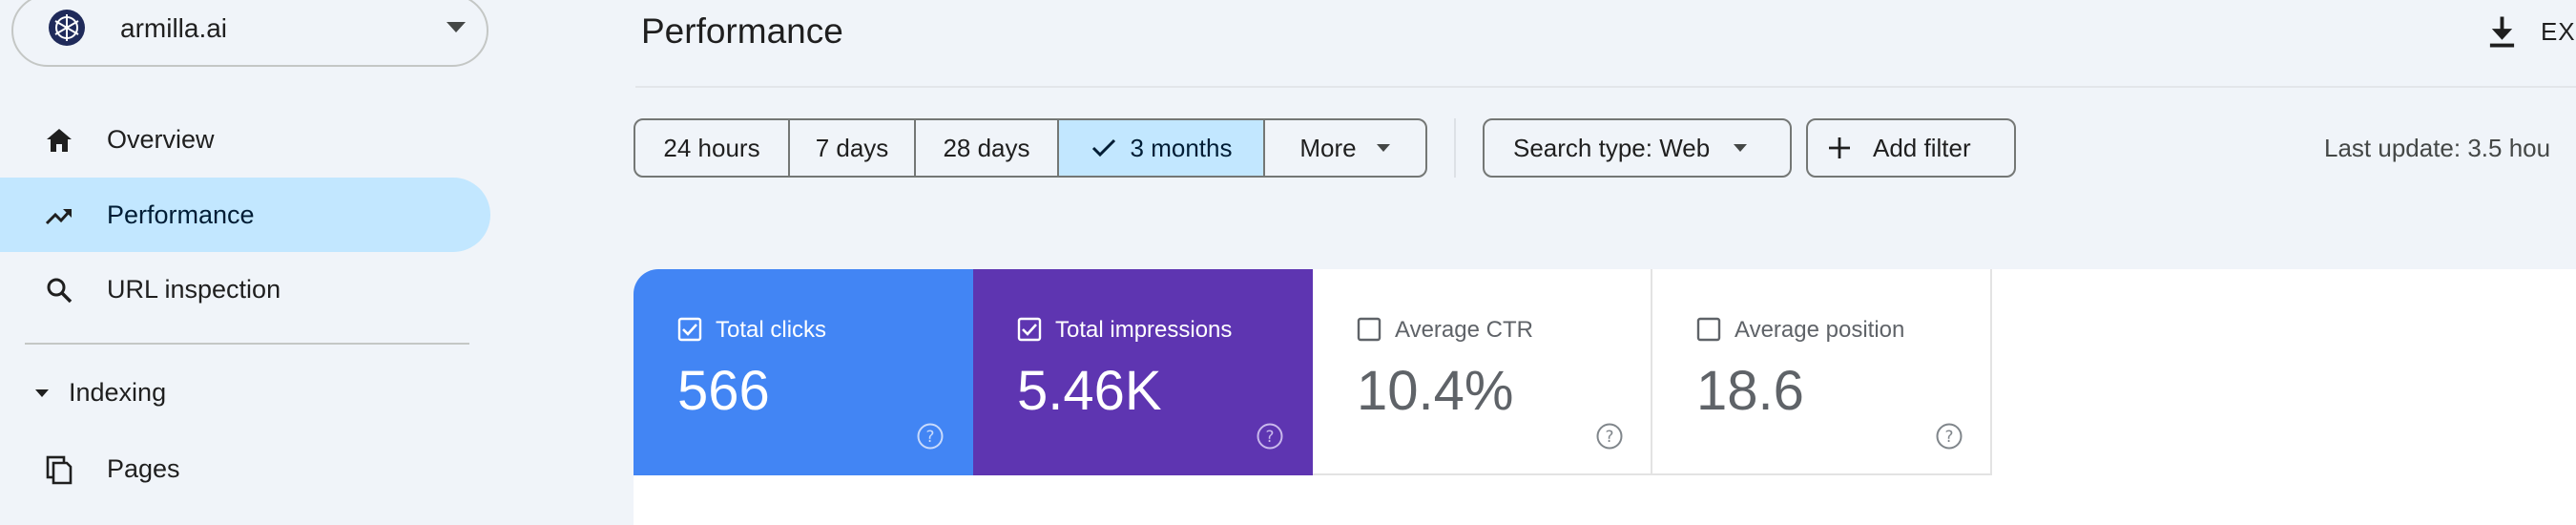  I want to click on property-selector: armilla.ai, so click(249, 33).